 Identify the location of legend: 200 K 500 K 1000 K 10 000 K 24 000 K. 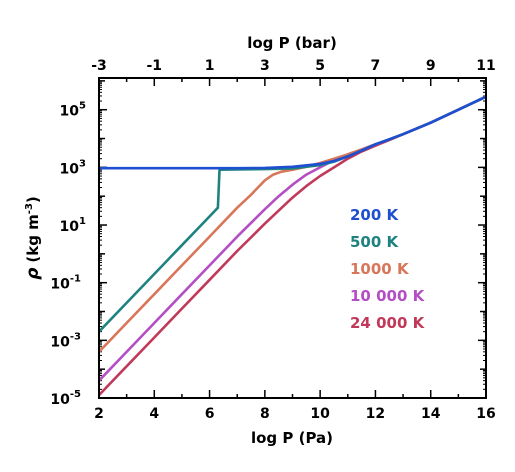
(388, 269).